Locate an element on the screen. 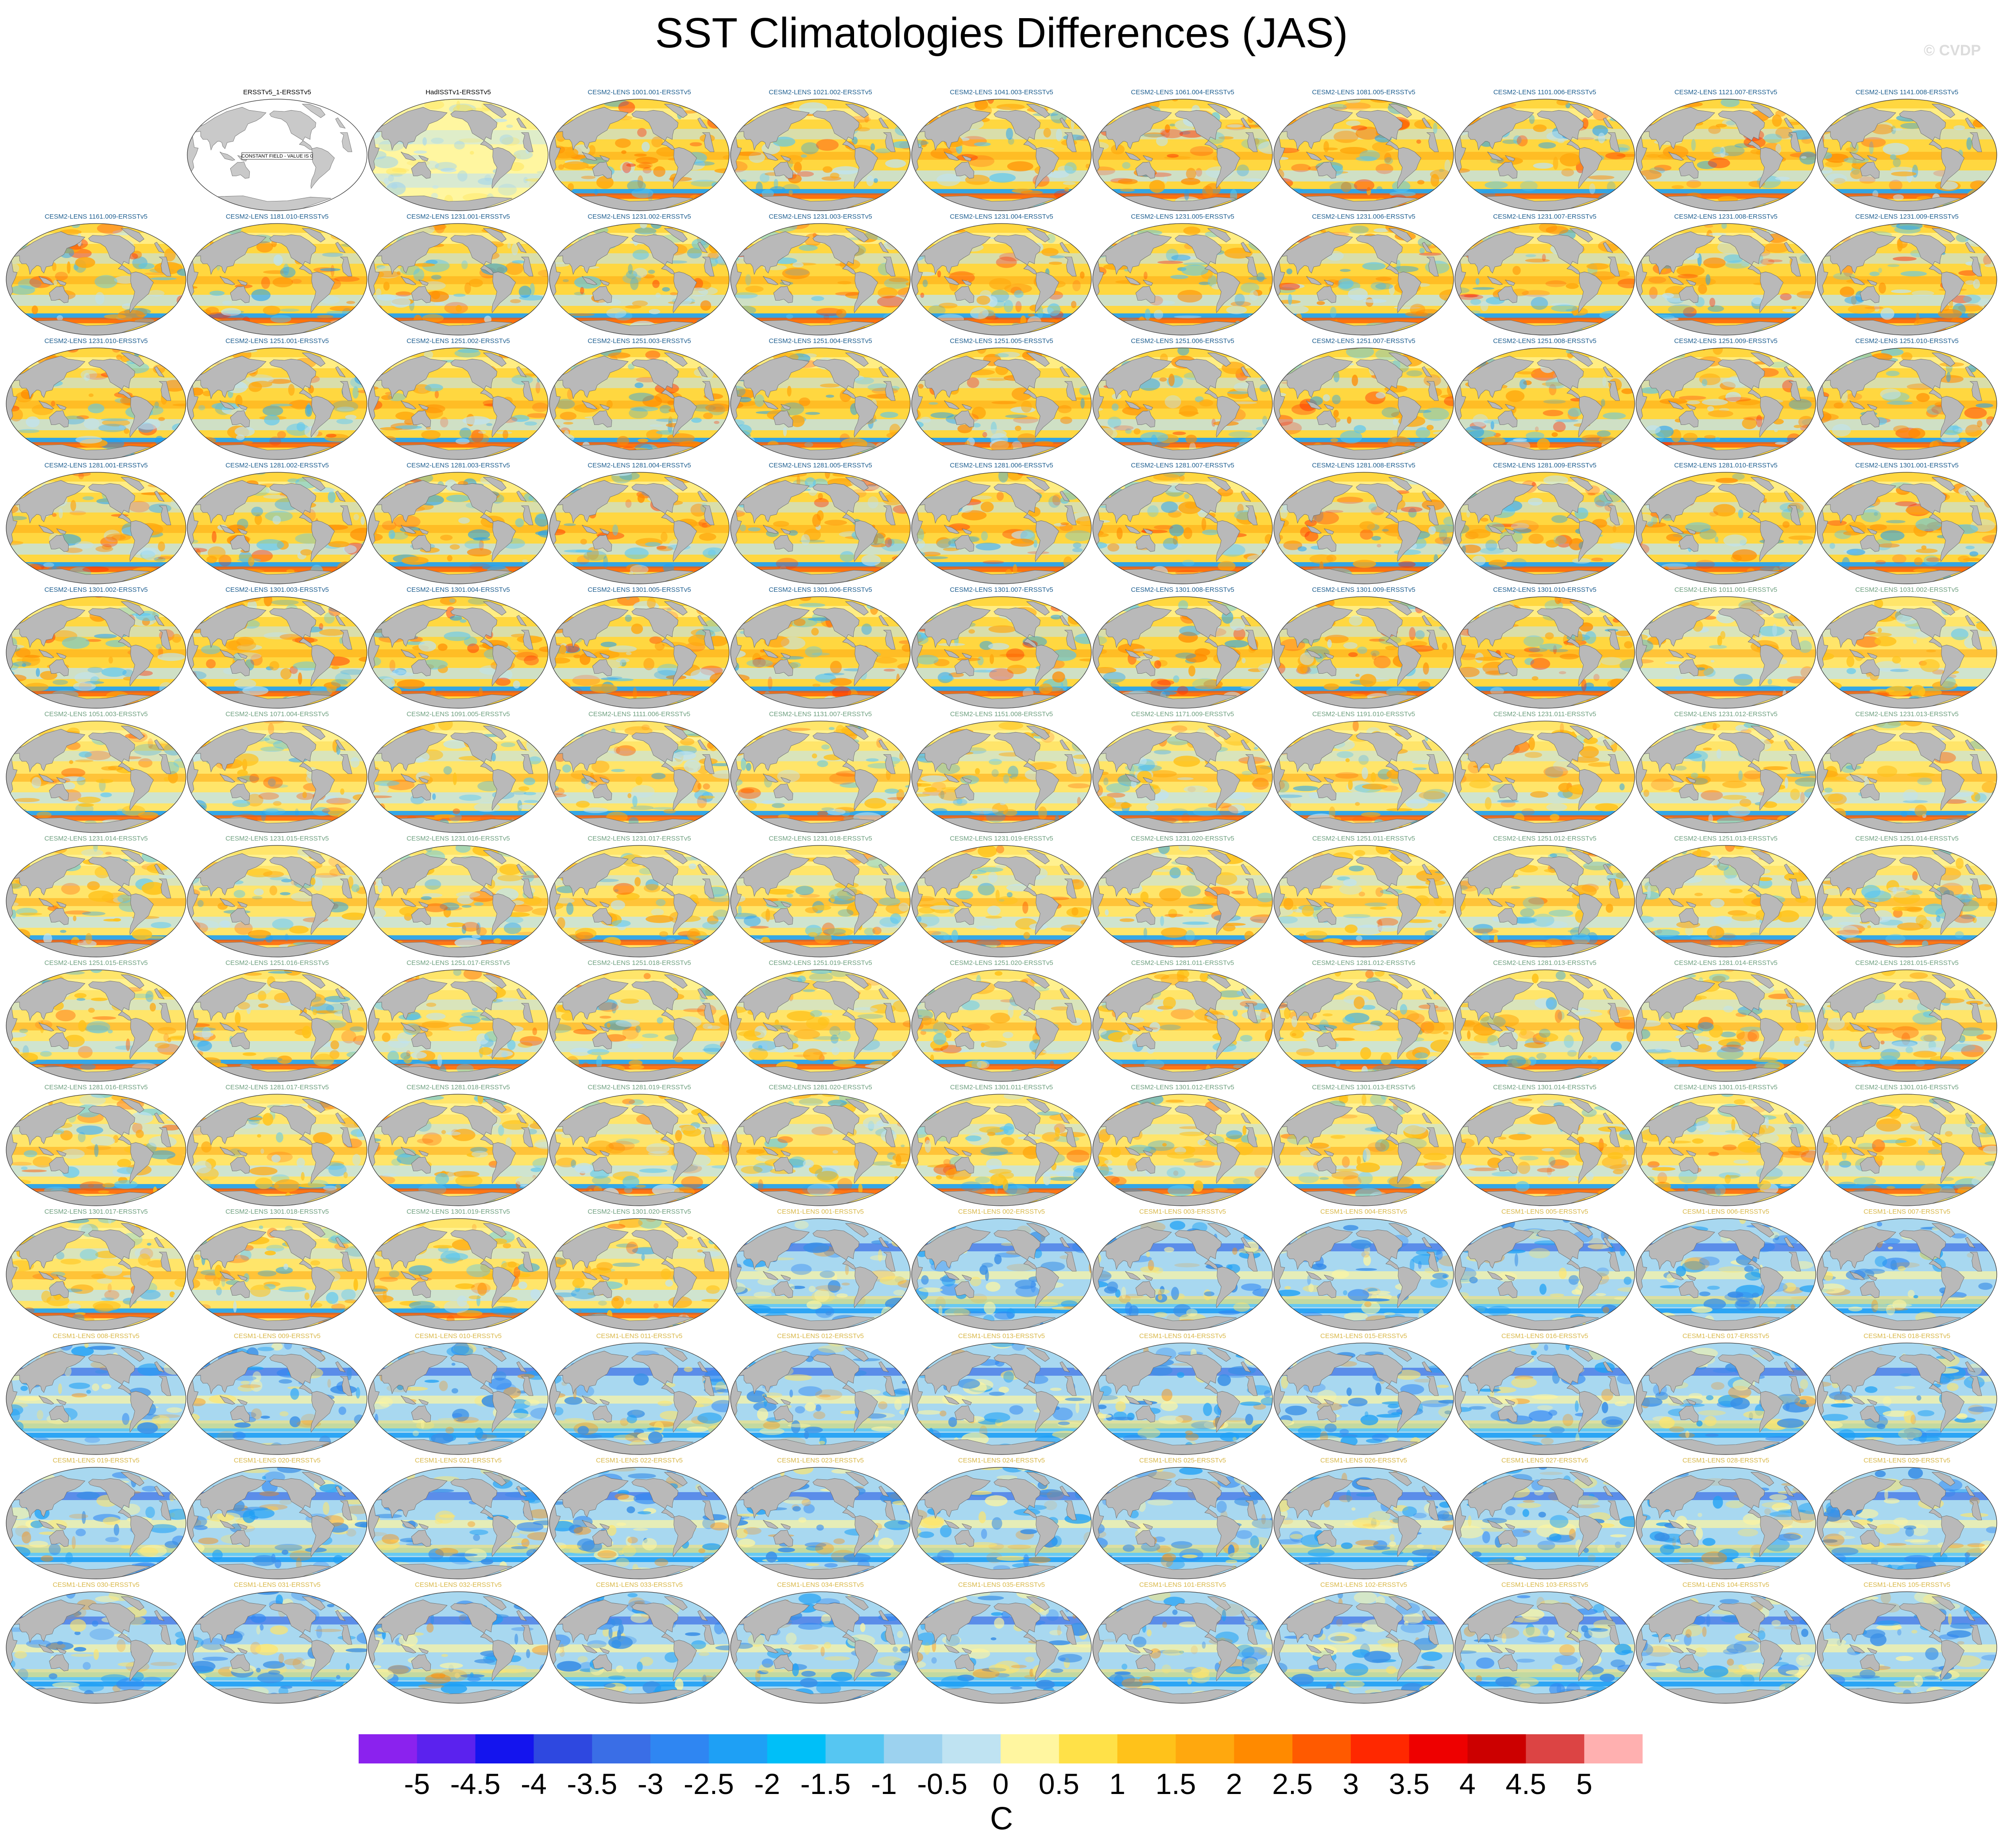 This screenshot has width=2003, height=1848. map-panel: CESM2-LENS 1301.008-ERSSTv5 is located at coordinates (1182, 648).